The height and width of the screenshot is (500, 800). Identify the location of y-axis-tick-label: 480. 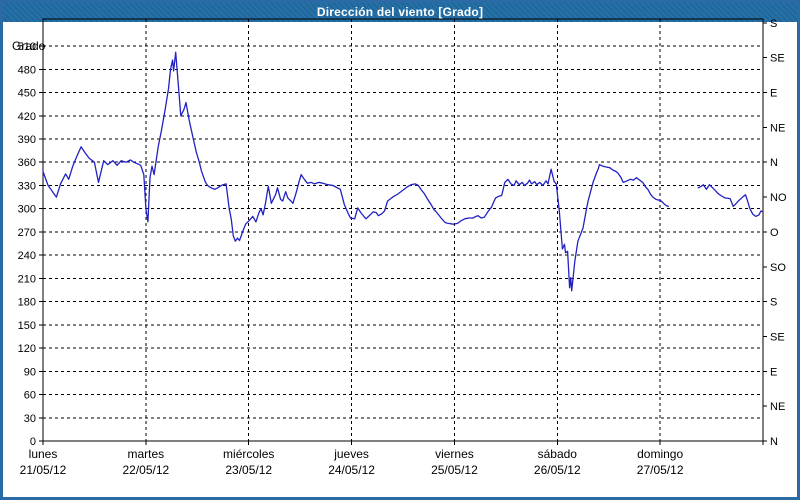
(27, 70).